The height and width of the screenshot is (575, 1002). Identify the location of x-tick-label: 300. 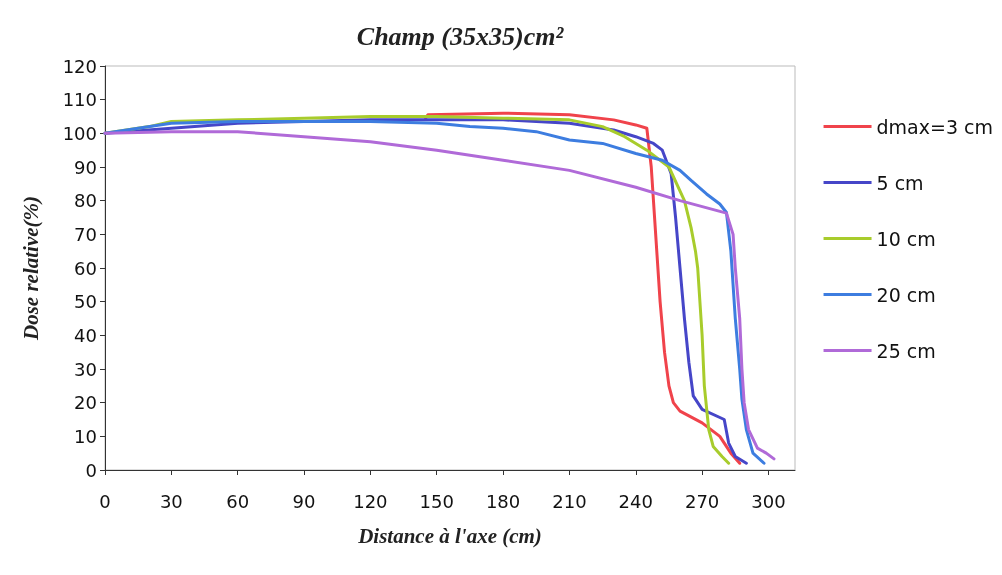
(768, 501).